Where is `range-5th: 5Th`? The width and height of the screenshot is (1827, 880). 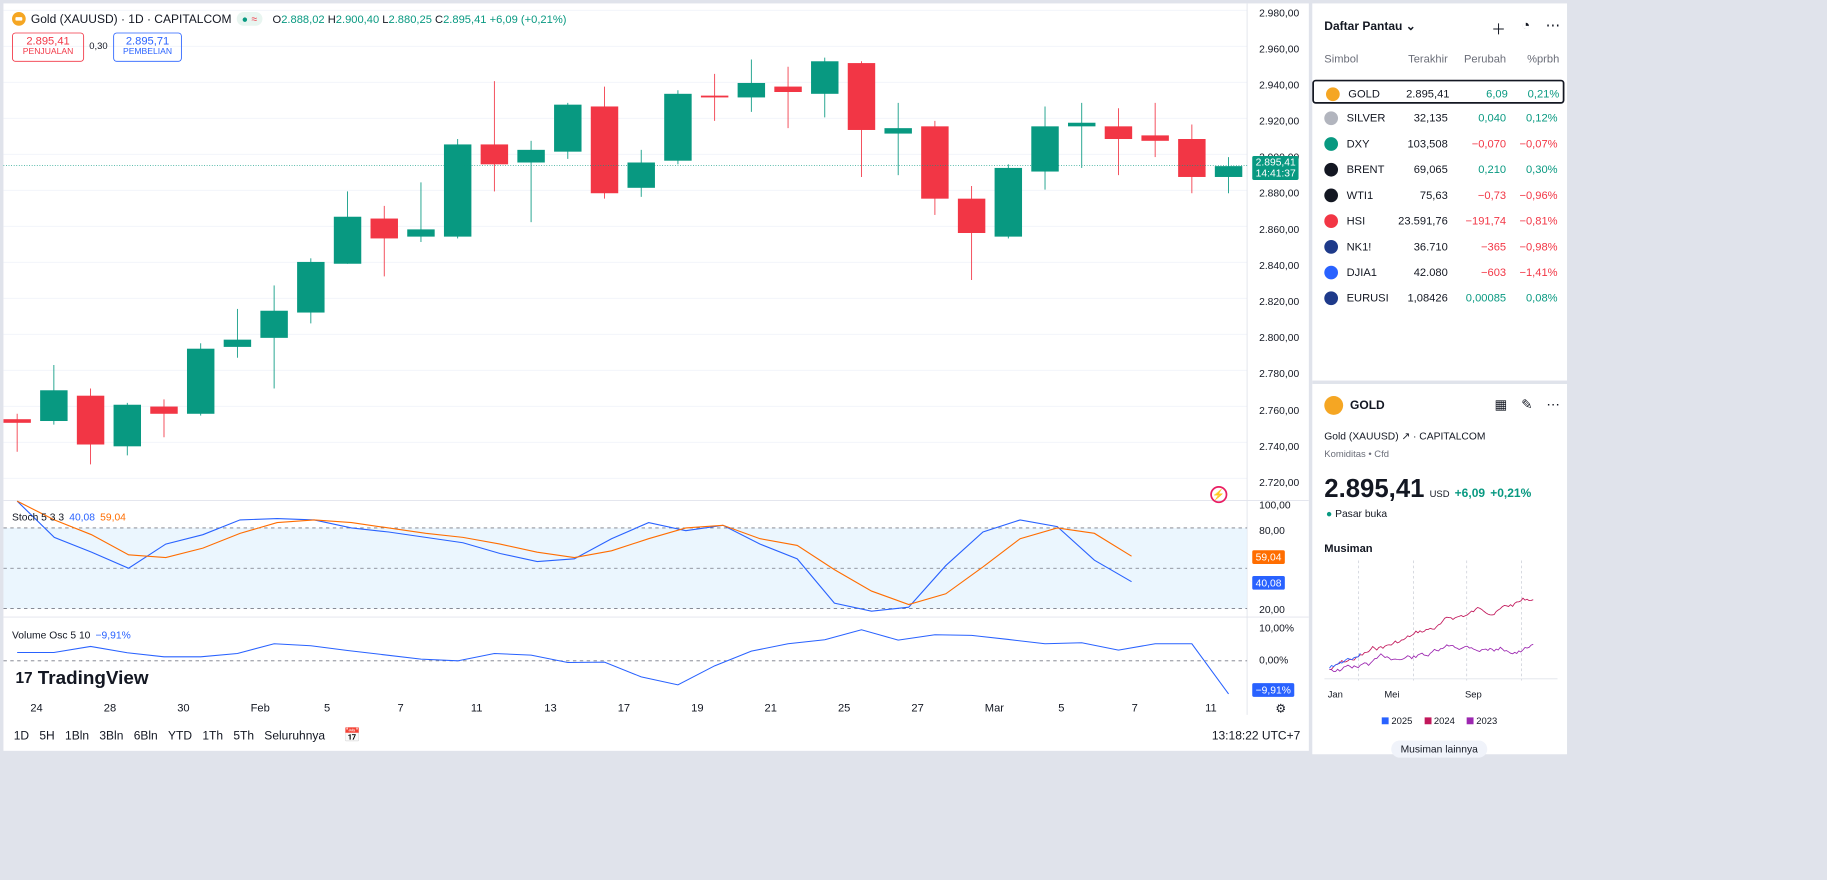 range-5th: 5Th is located at coordinates (244, 735).